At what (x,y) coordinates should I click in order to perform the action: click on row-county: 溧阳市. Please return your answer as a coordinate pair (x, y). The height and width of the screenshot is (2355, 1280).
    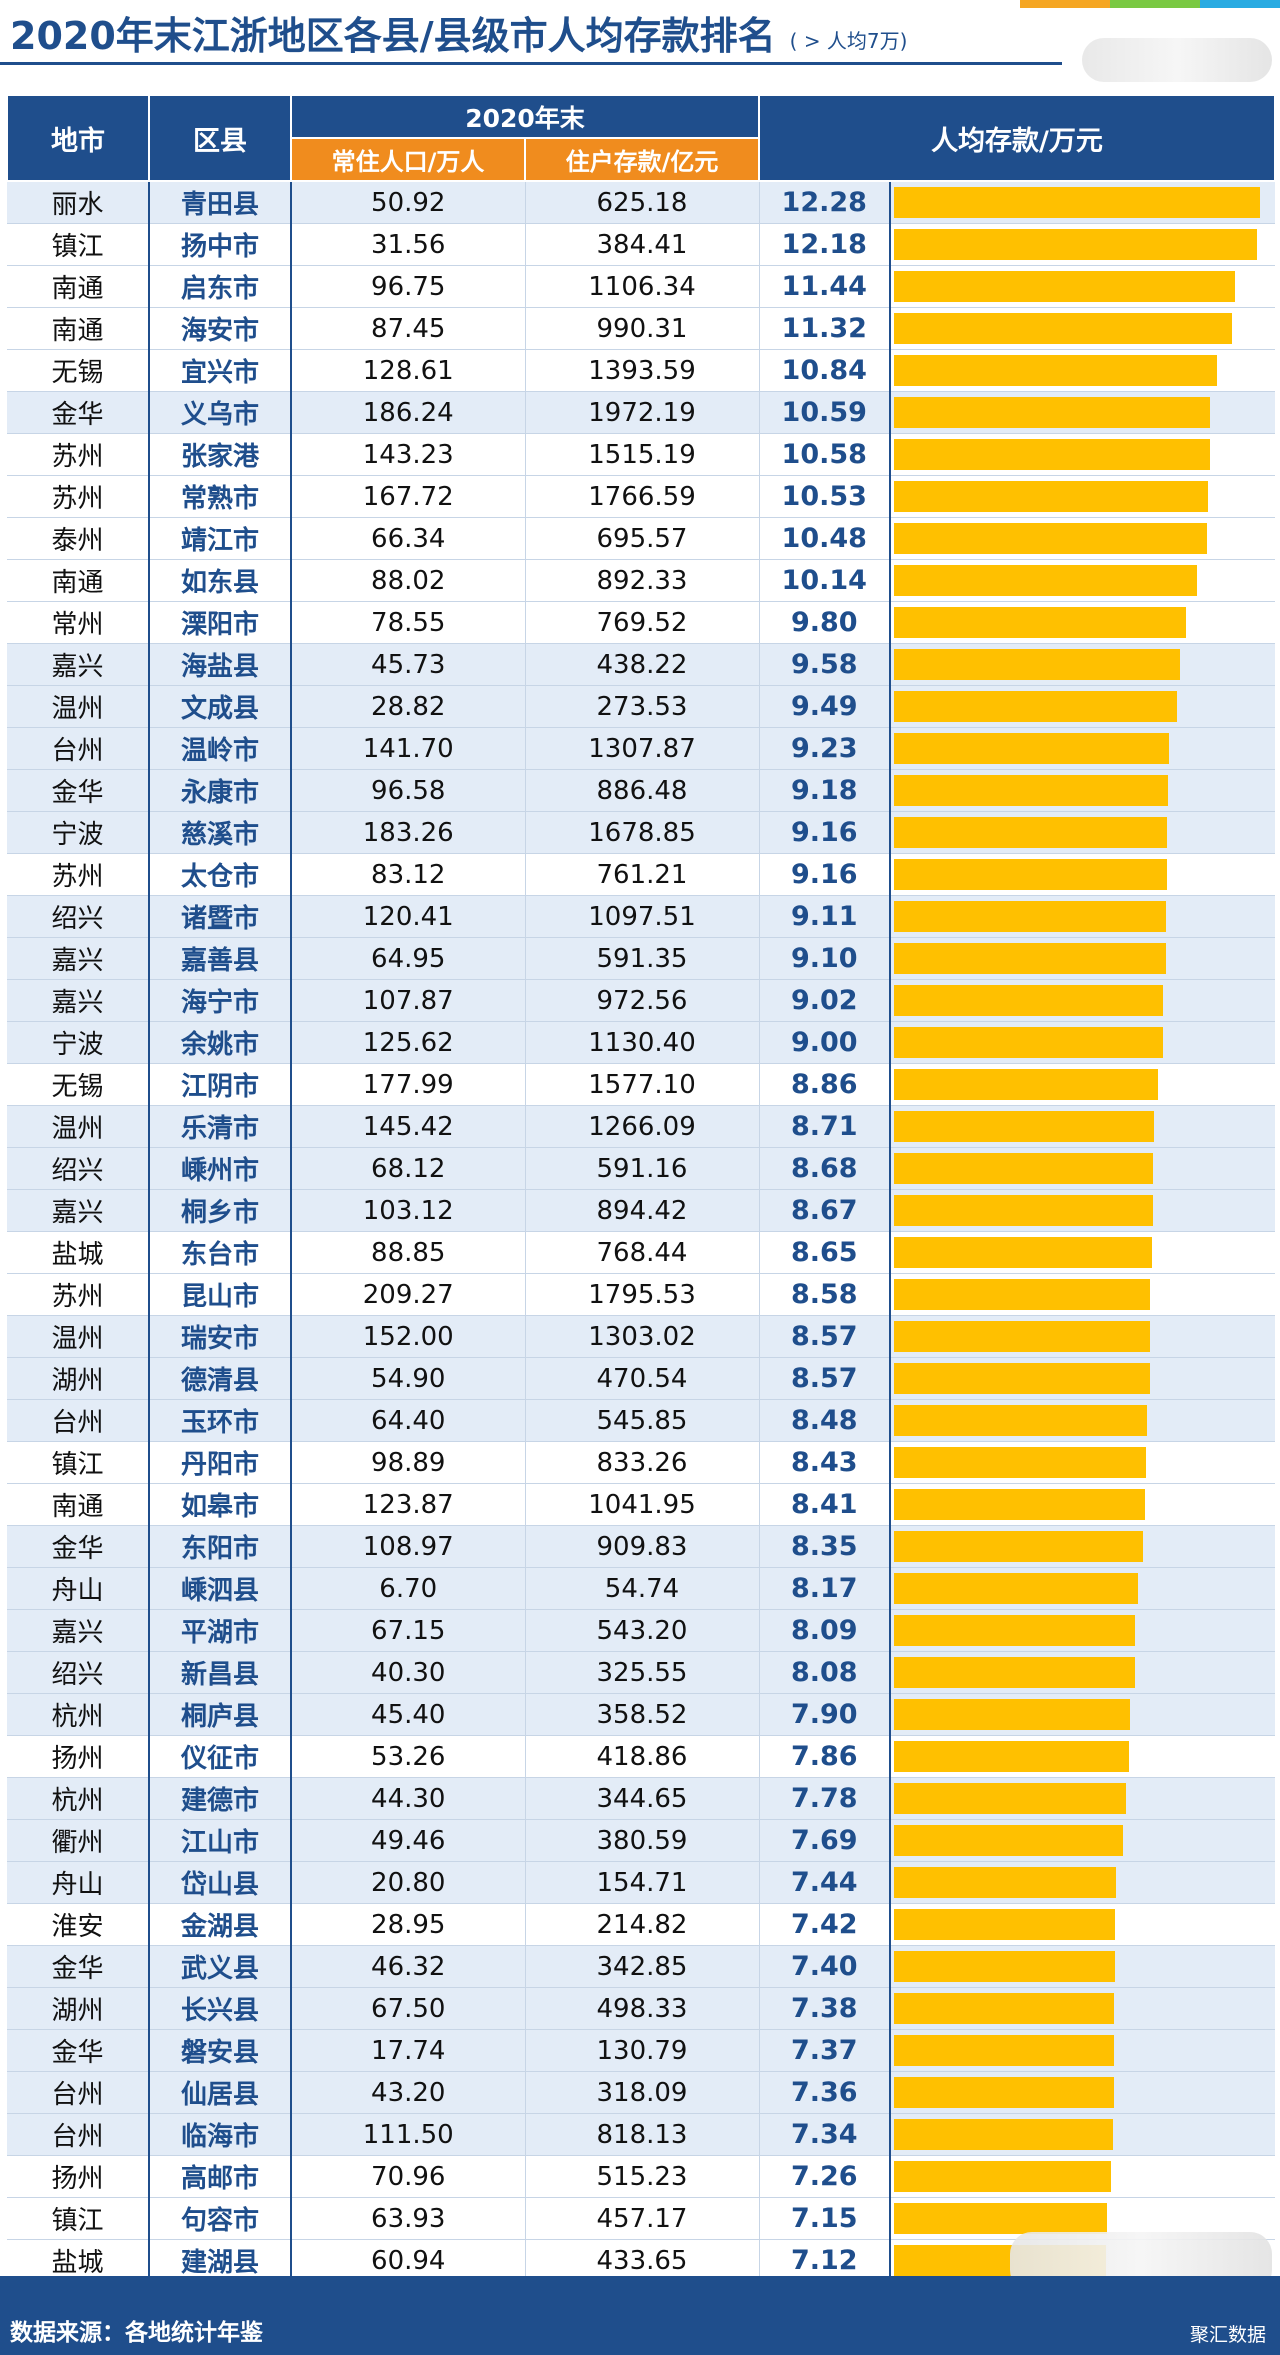
    Looking at the image, I should click on (220, 622).